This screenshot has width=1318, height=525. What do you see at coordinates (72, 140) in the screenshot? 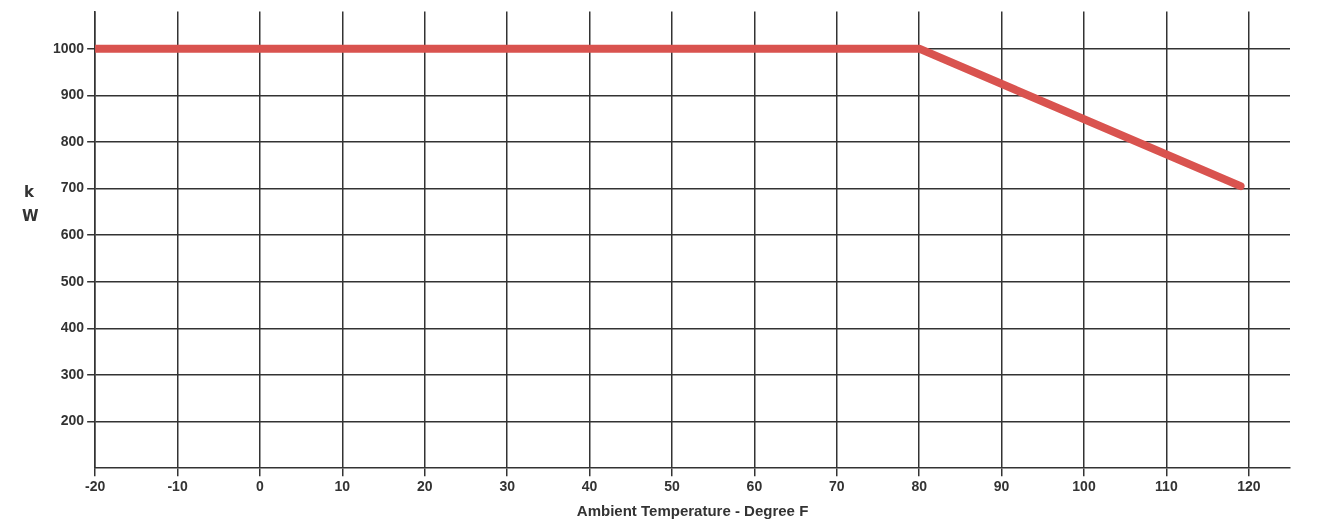
I see `y-tick-label: 800` at bounding box center [72, 140].